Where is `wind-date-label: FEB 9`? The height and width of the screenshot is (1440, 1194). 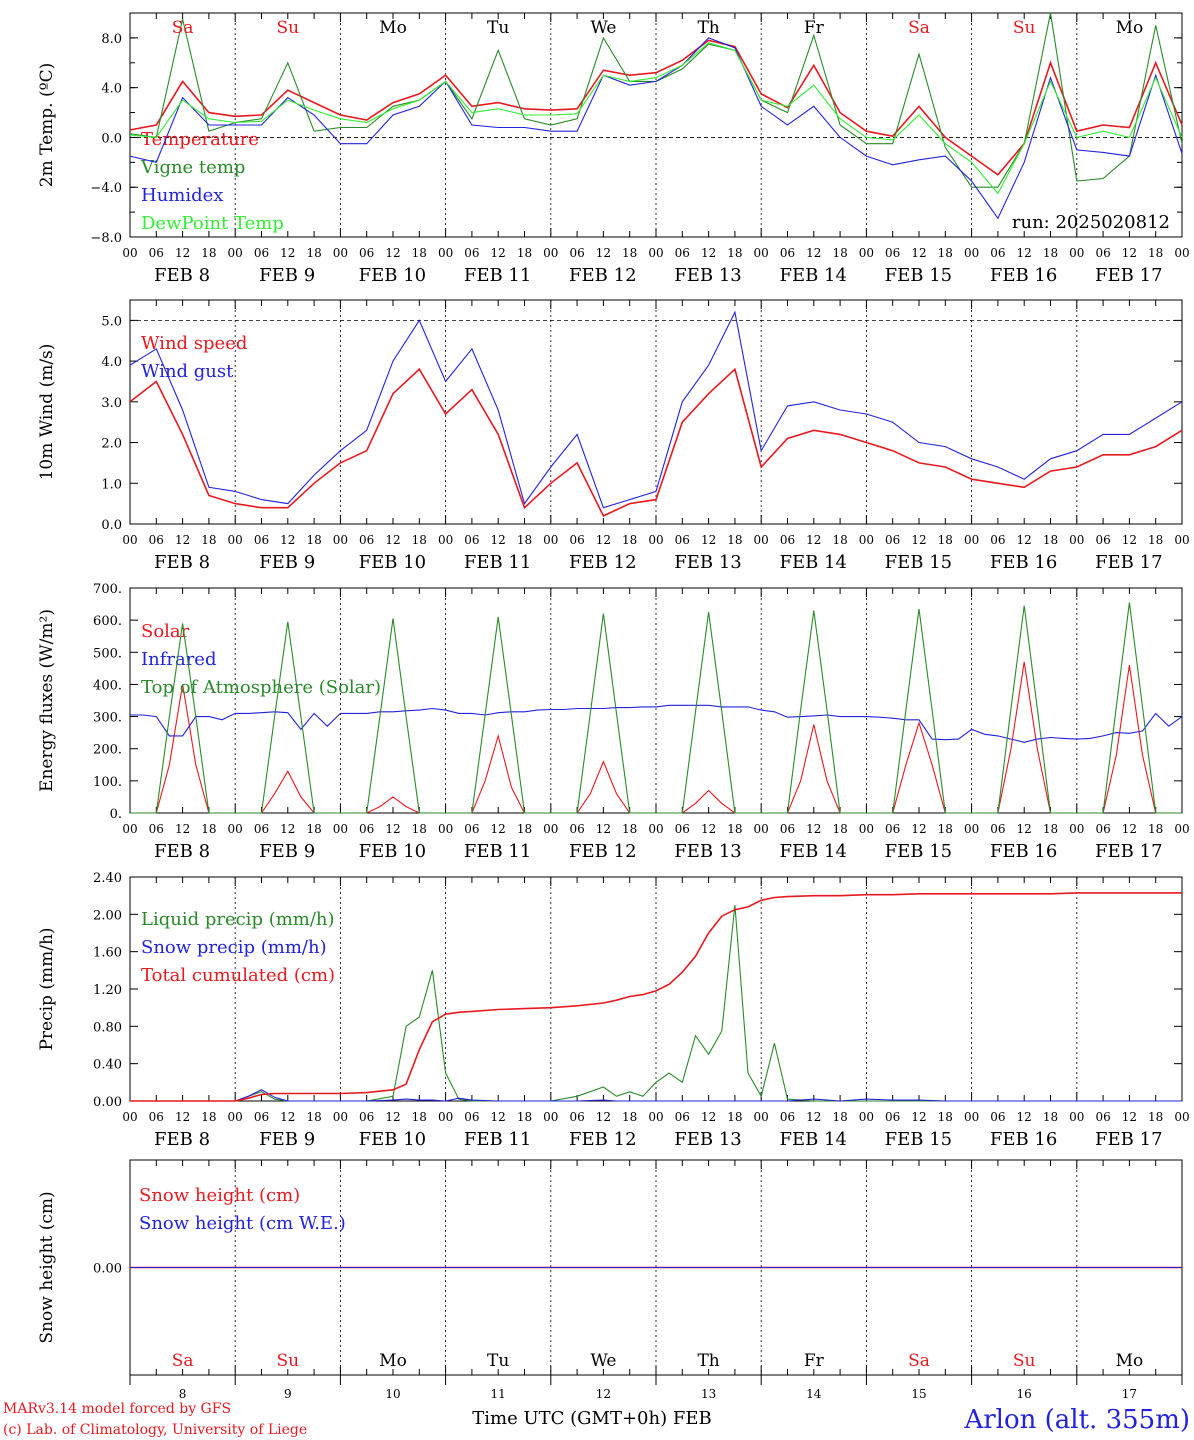 wind-date-label: FEB 9 is located at coordinates (287, 562).